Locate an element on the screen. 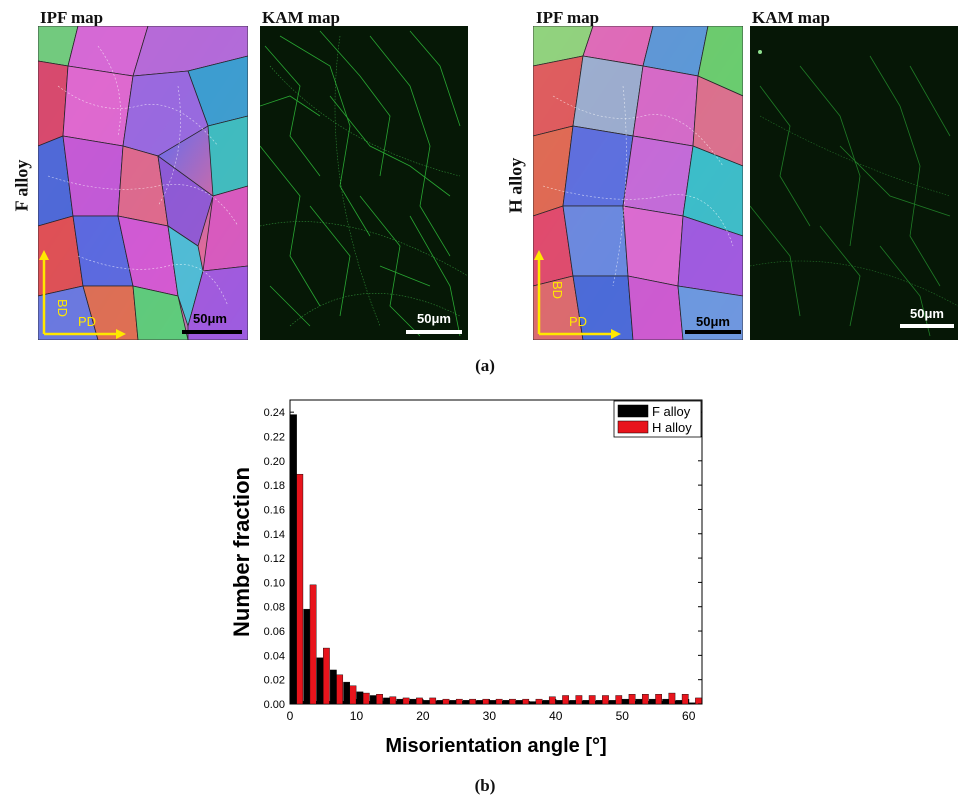 The image size is (968, 804). x-axis-label: Misorientation angle [°] is located at coordinates (495, 746).